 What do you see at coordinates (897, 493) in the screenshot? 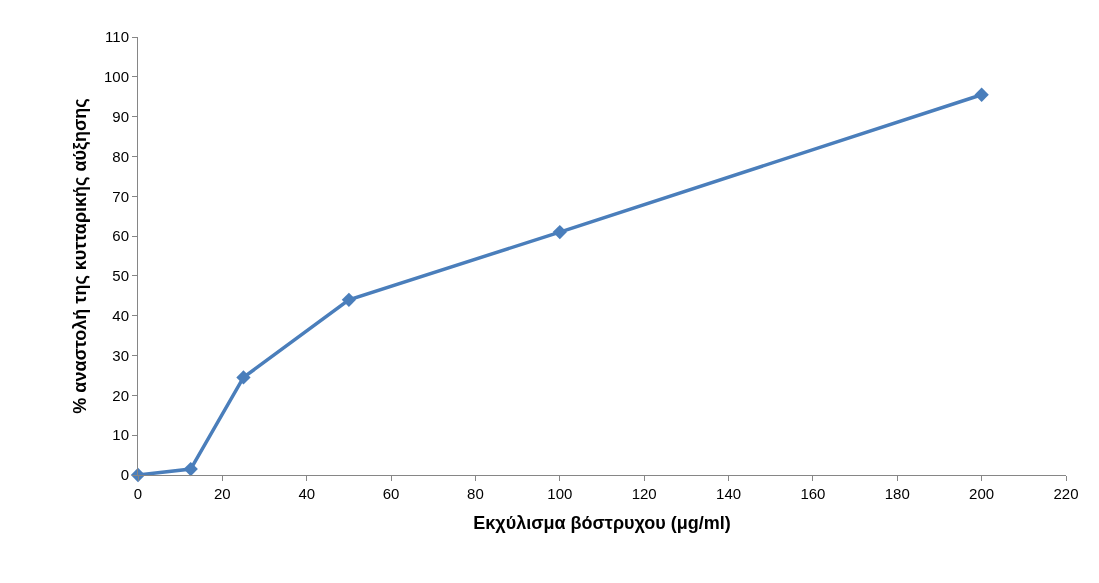
I see `x-tick-label: 180` at bounding box center [897, 493].